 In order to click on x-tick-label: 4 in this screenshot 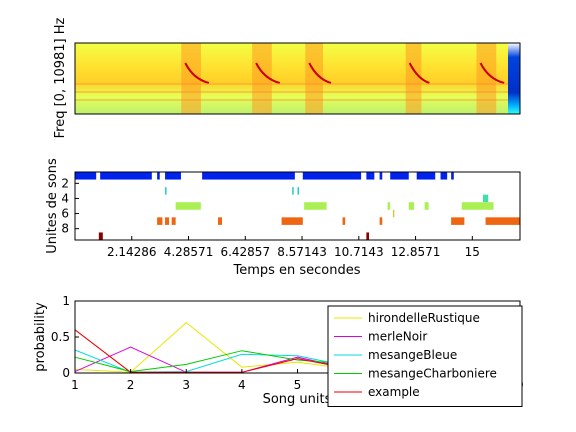, I will do `click(242, 385)`.